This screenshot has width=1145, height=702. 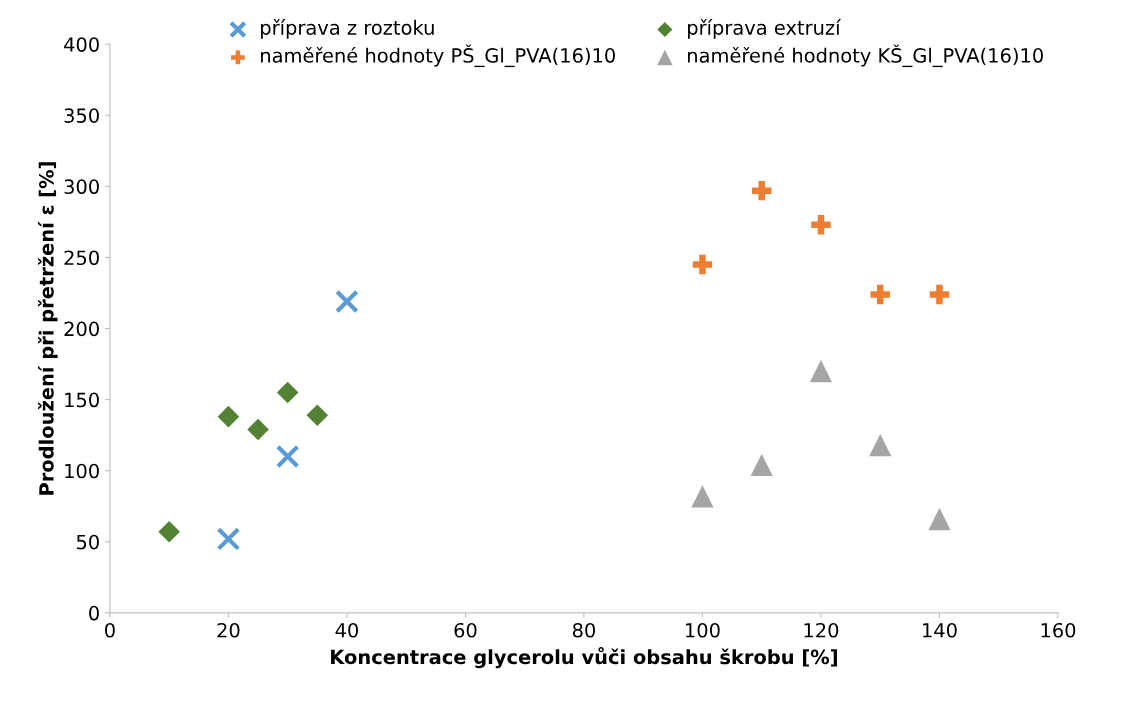 What do you see at coordinates (82, 400) in the screenshot?
I see `y-tick-label: 150` at bounding box center [82, 400].